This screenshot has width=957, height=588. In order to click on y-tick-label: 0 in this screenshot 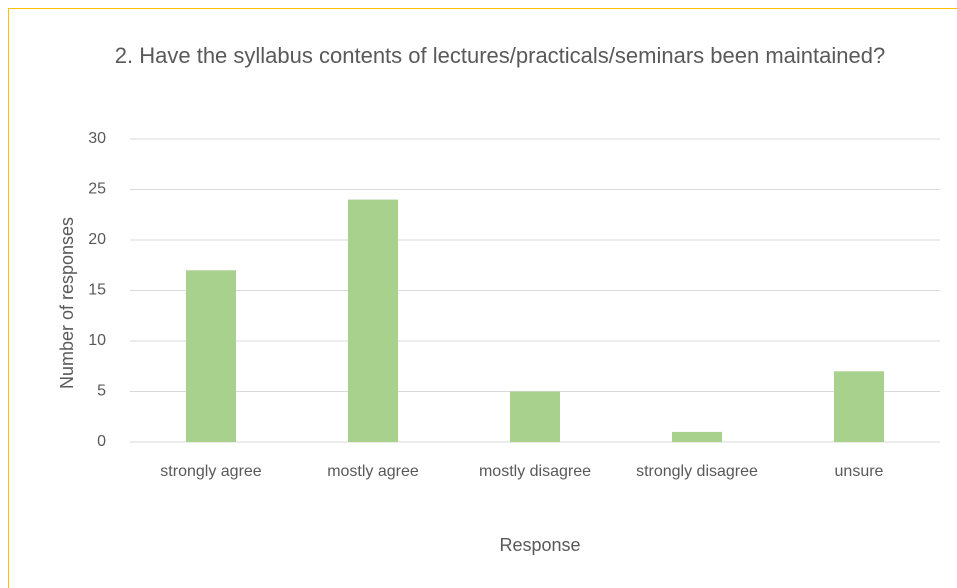, I will do `click(101, 441)`.